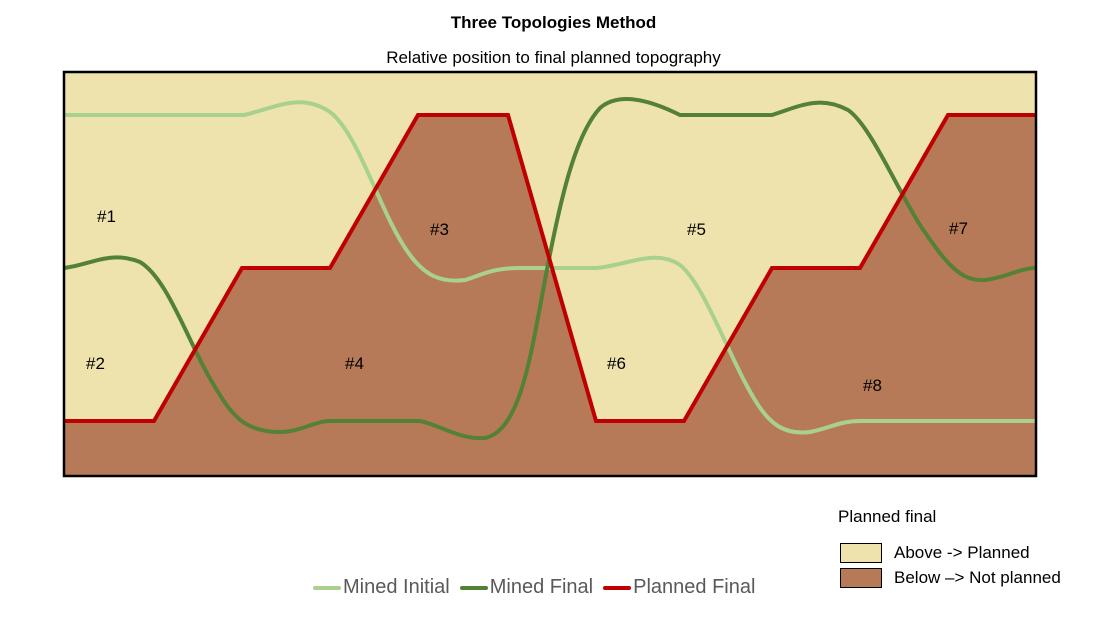 This screenshot has height=623, width=1107. I want to click on region-label-2: #2, so click(95, 363).